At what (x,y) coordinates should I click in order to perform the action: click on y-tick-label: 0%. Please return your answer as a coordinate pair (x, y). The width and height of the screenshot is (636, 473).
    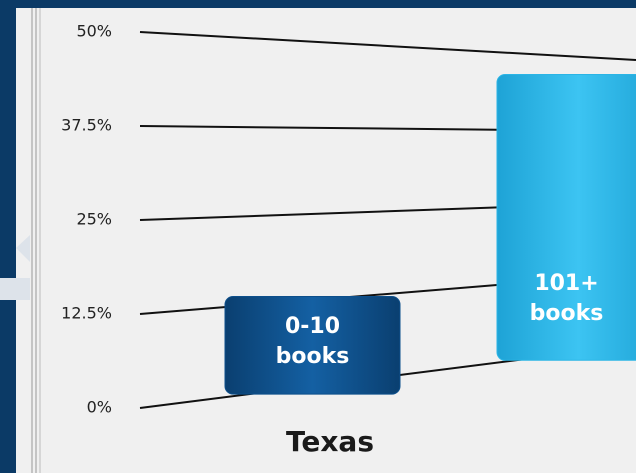
    Looking at the image, I should click on (99, 407).